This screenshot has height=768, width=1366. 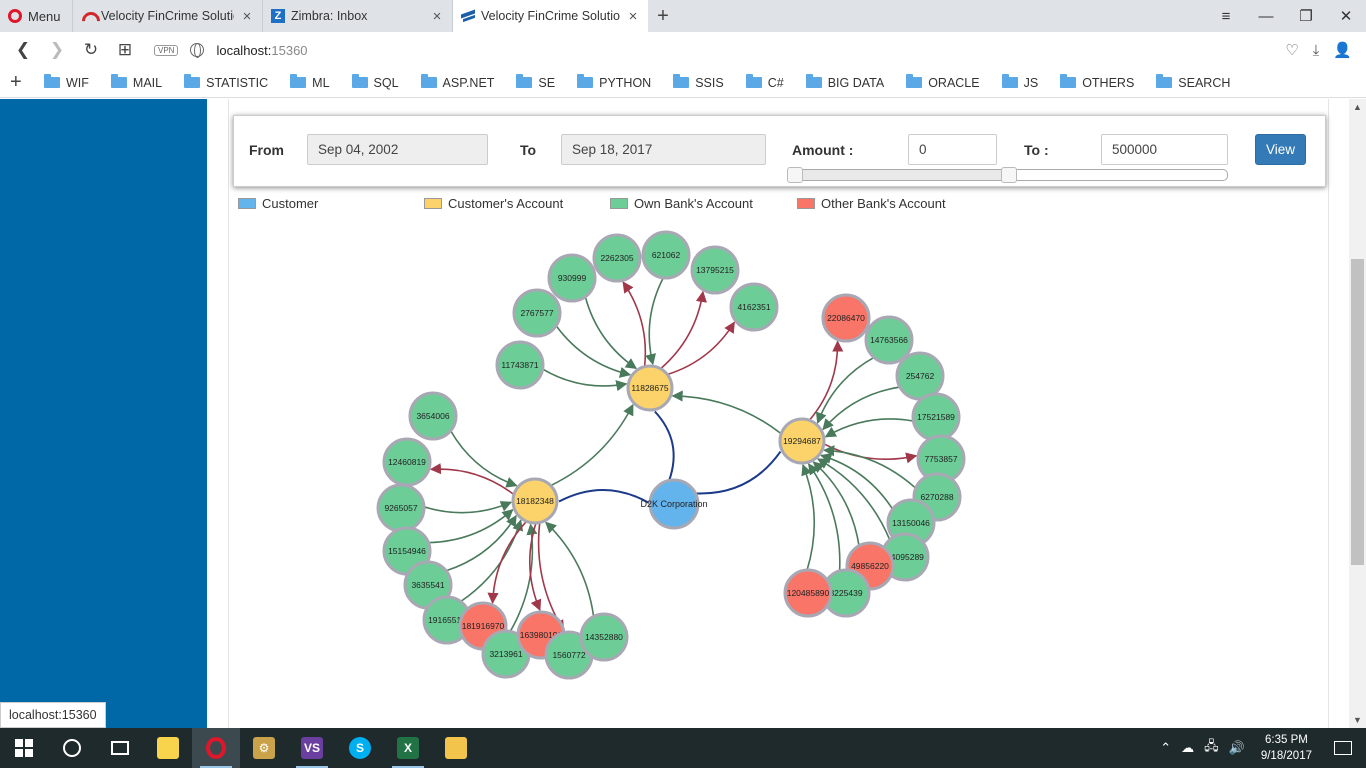 I want to click on bookmark-folder: WIF, so click(x=66, y=82).